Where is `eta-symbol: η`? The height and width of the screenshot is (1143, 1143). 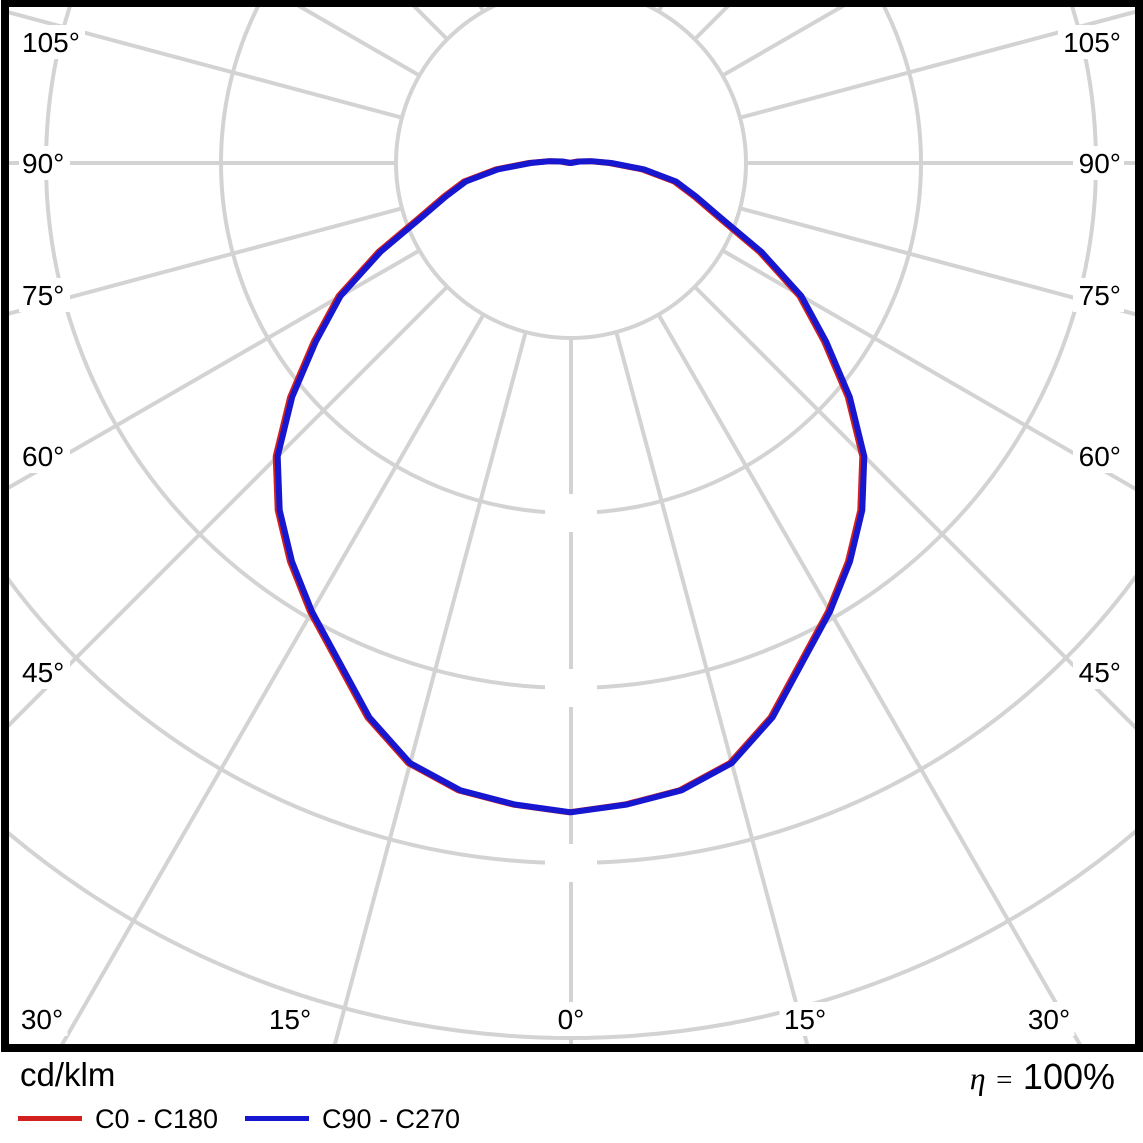
eta-symbol: η is located at coordinates (977, 1078).